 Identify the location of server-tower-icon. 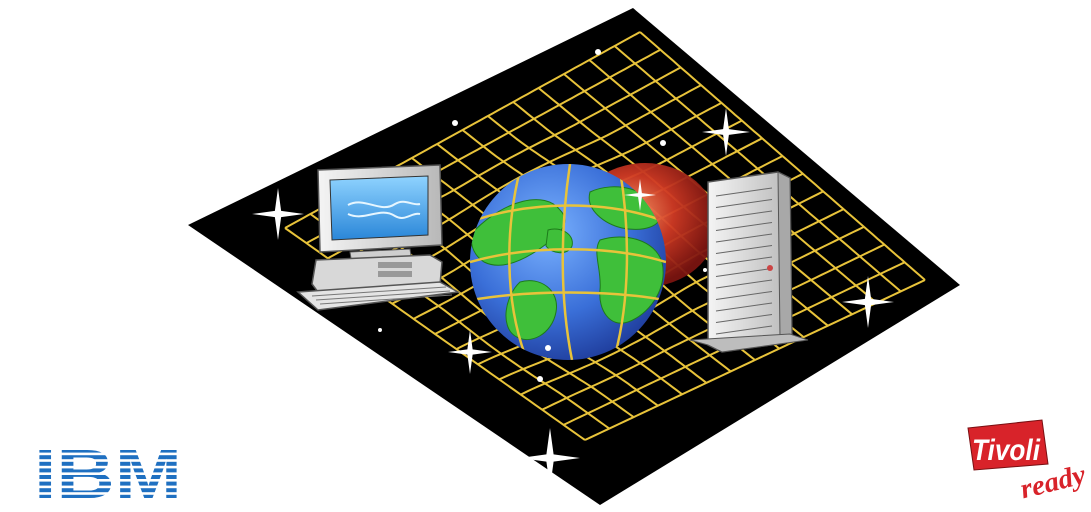
(749, 262).